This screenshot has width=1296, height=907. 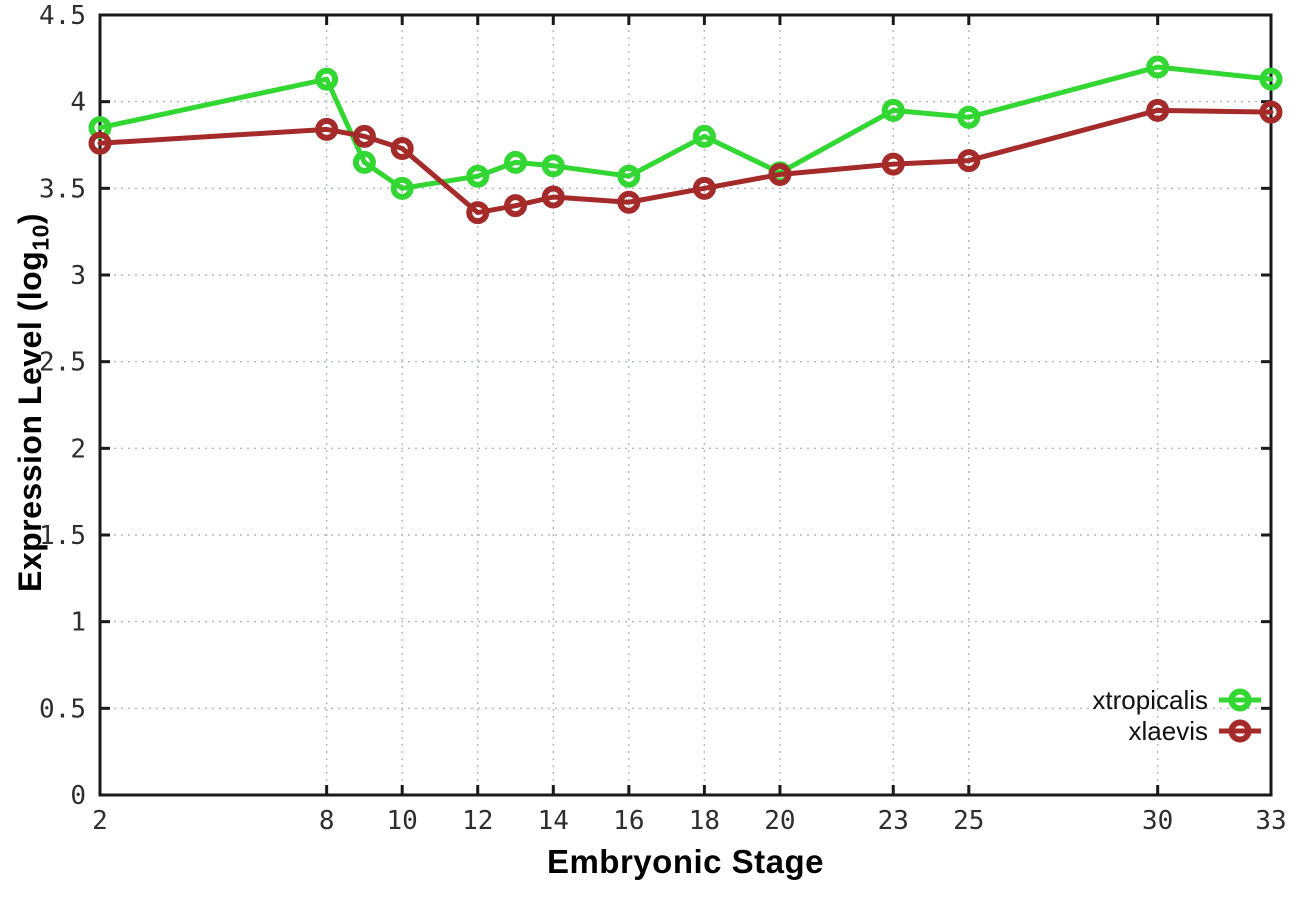 I want to click on x-tick-label: 18, so click(x=704, y=821).